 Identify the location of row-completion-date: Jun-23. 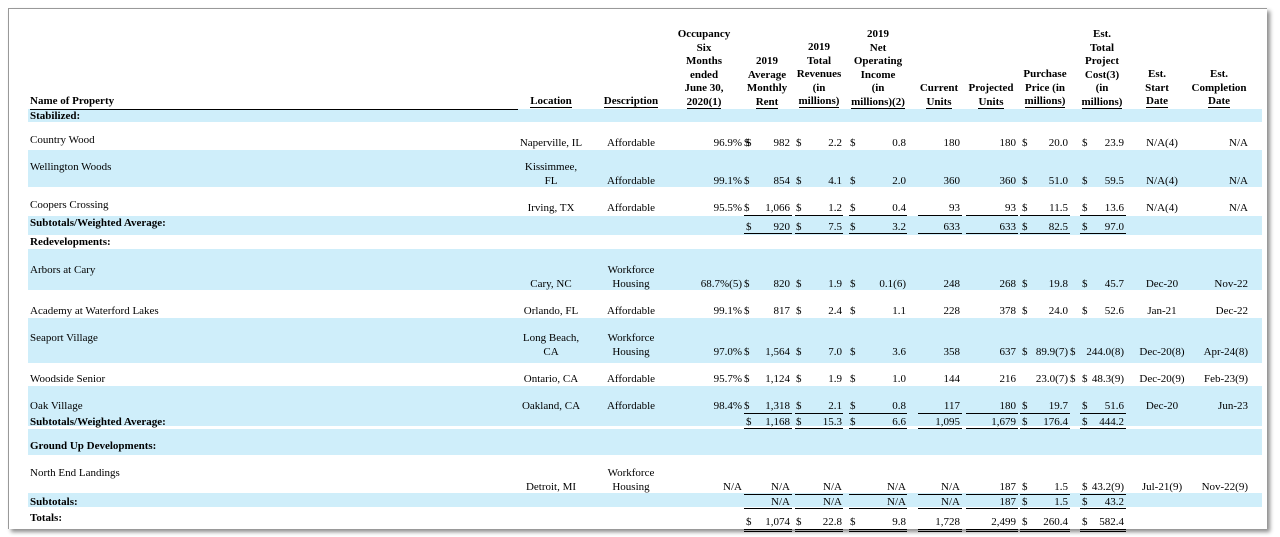
(1233, 406).